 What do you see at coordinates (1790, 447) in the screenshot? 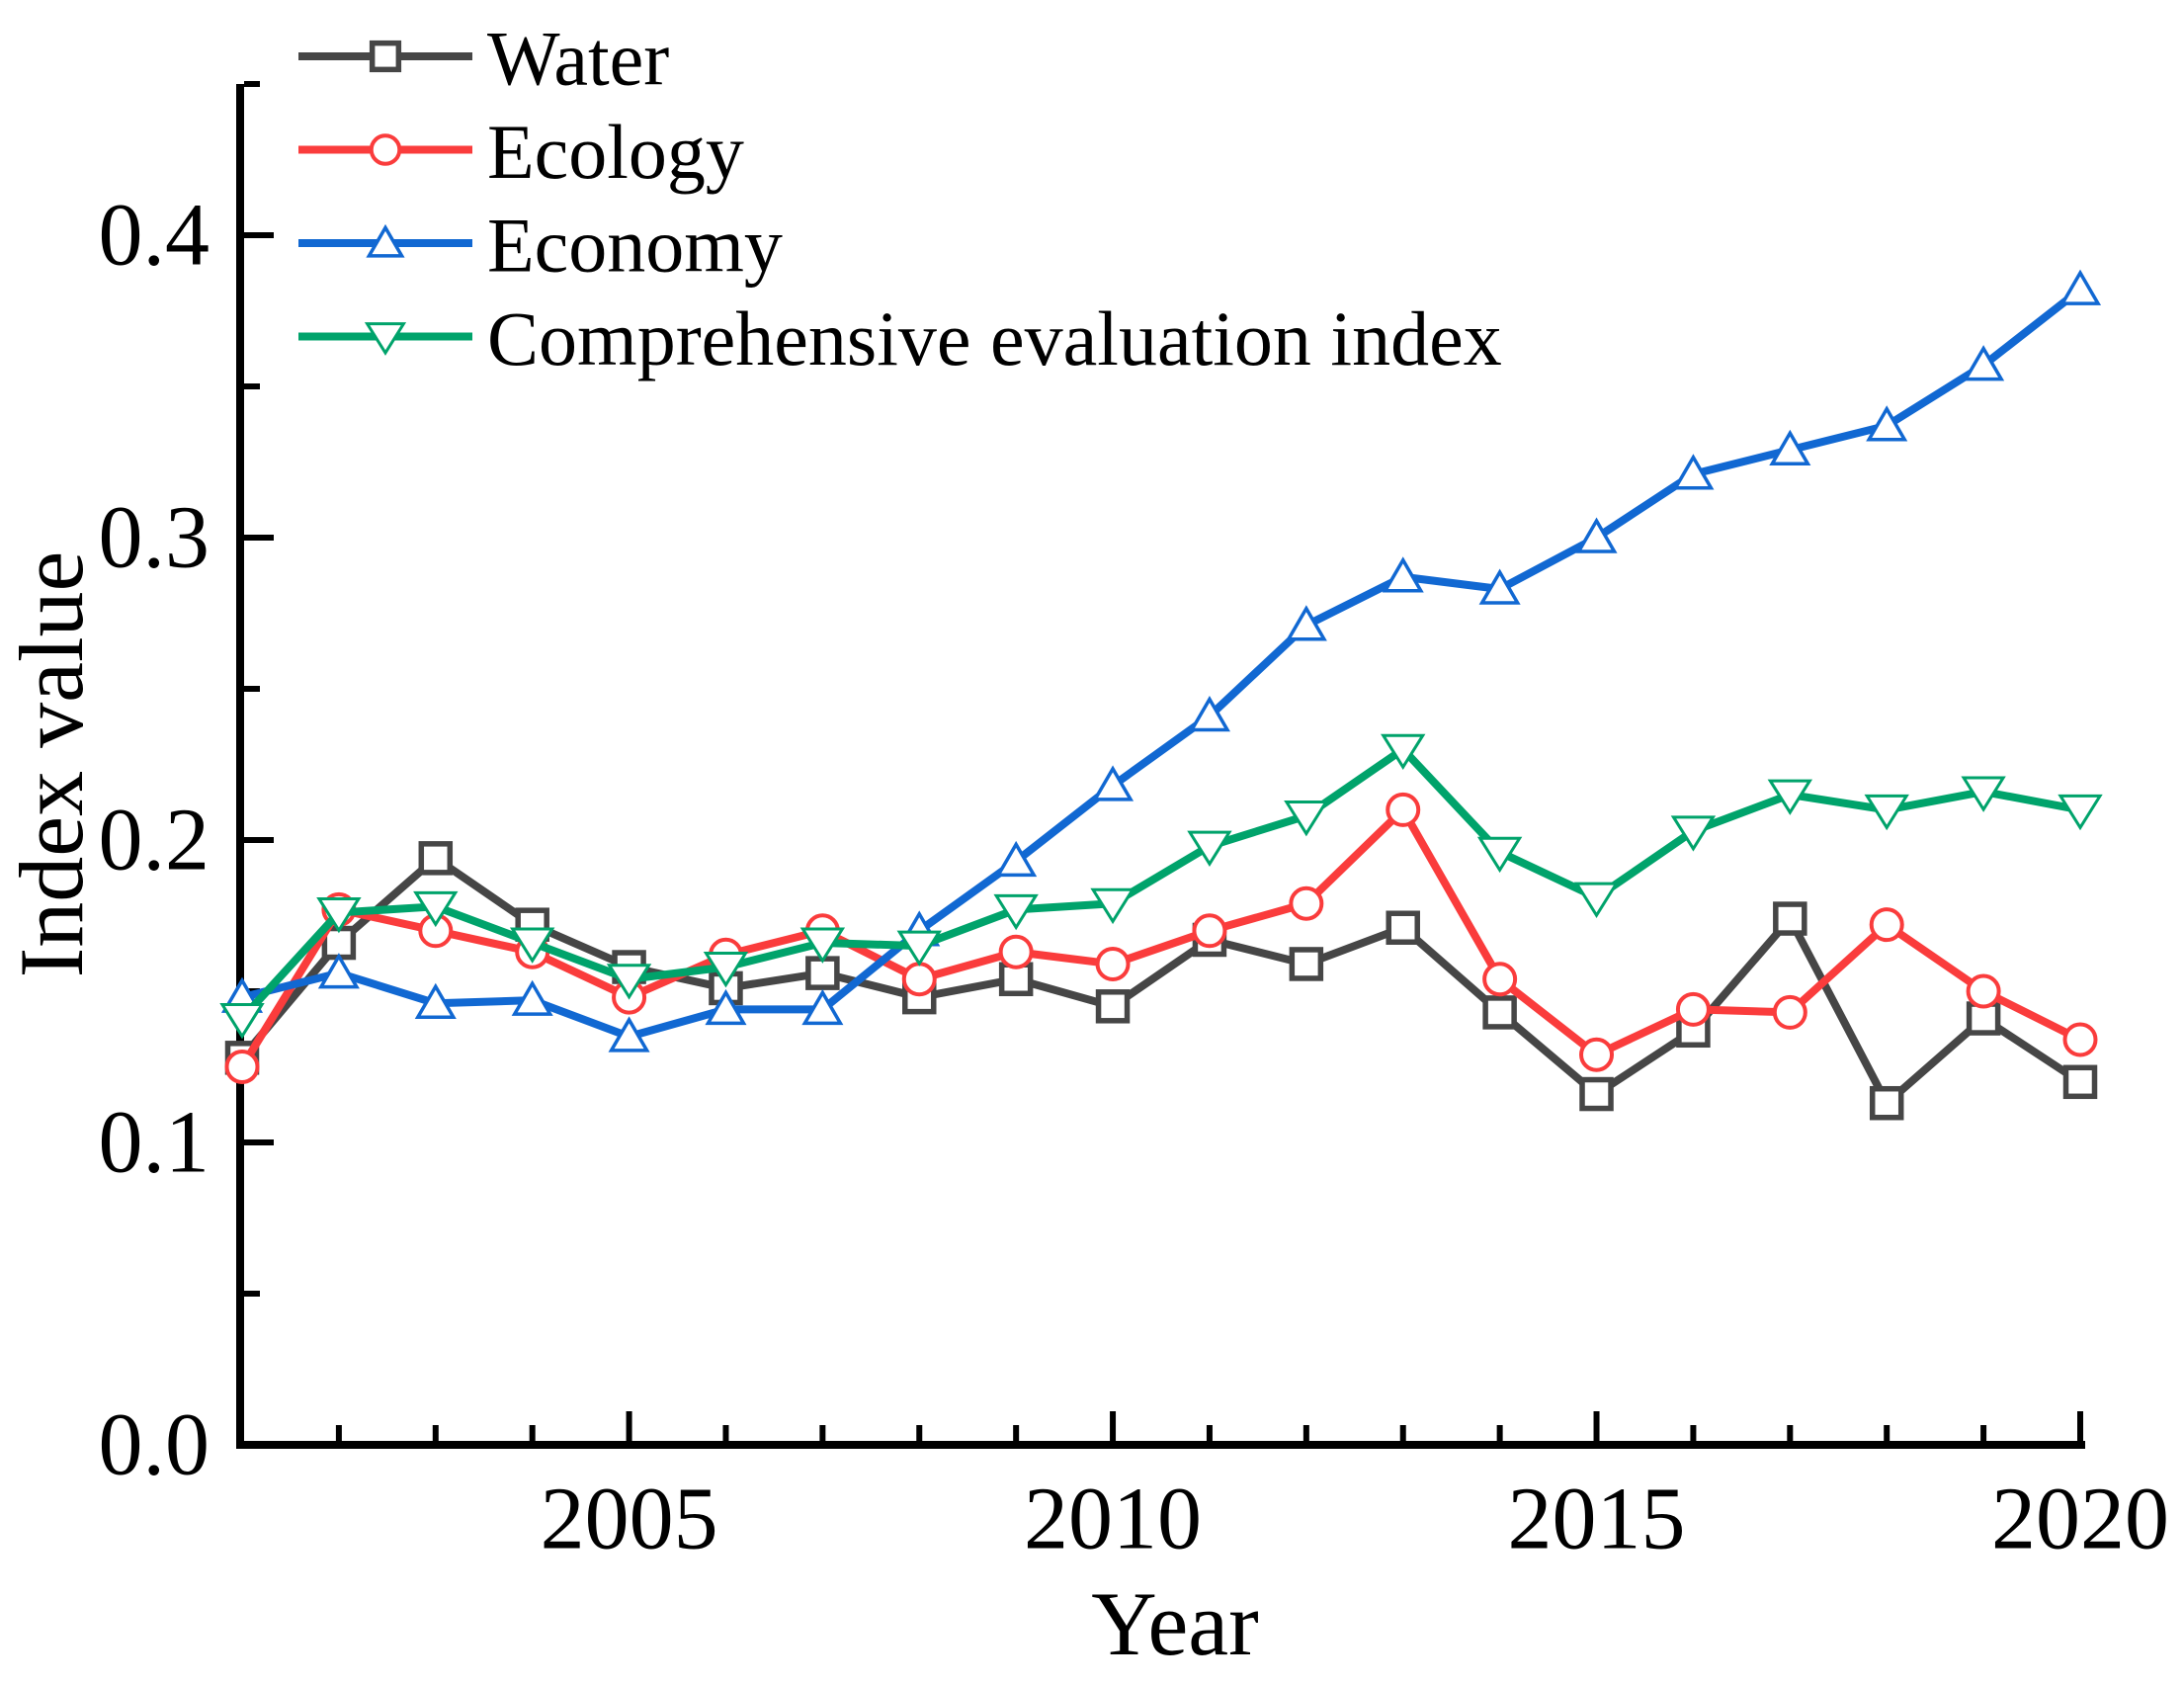
I see `marker-economy-2017` at bounding box center [1790, 447].